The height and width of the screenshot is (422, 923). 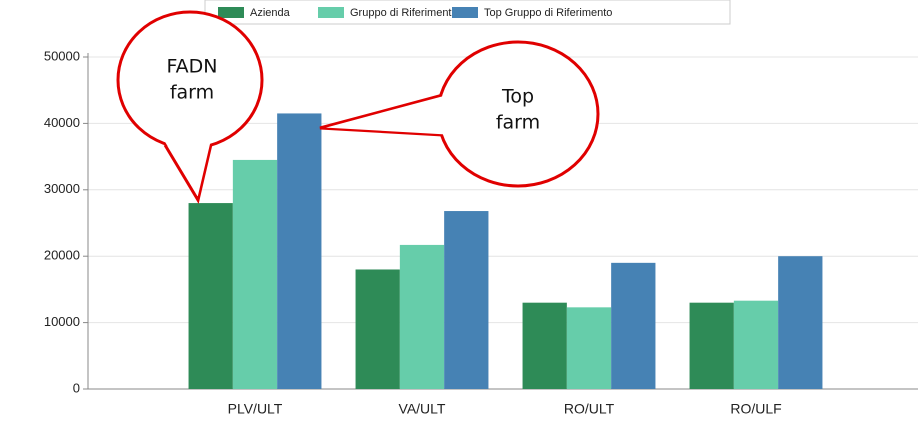 I want to click on x-tick-label: RO/ULT, so click(x=589, y=409).